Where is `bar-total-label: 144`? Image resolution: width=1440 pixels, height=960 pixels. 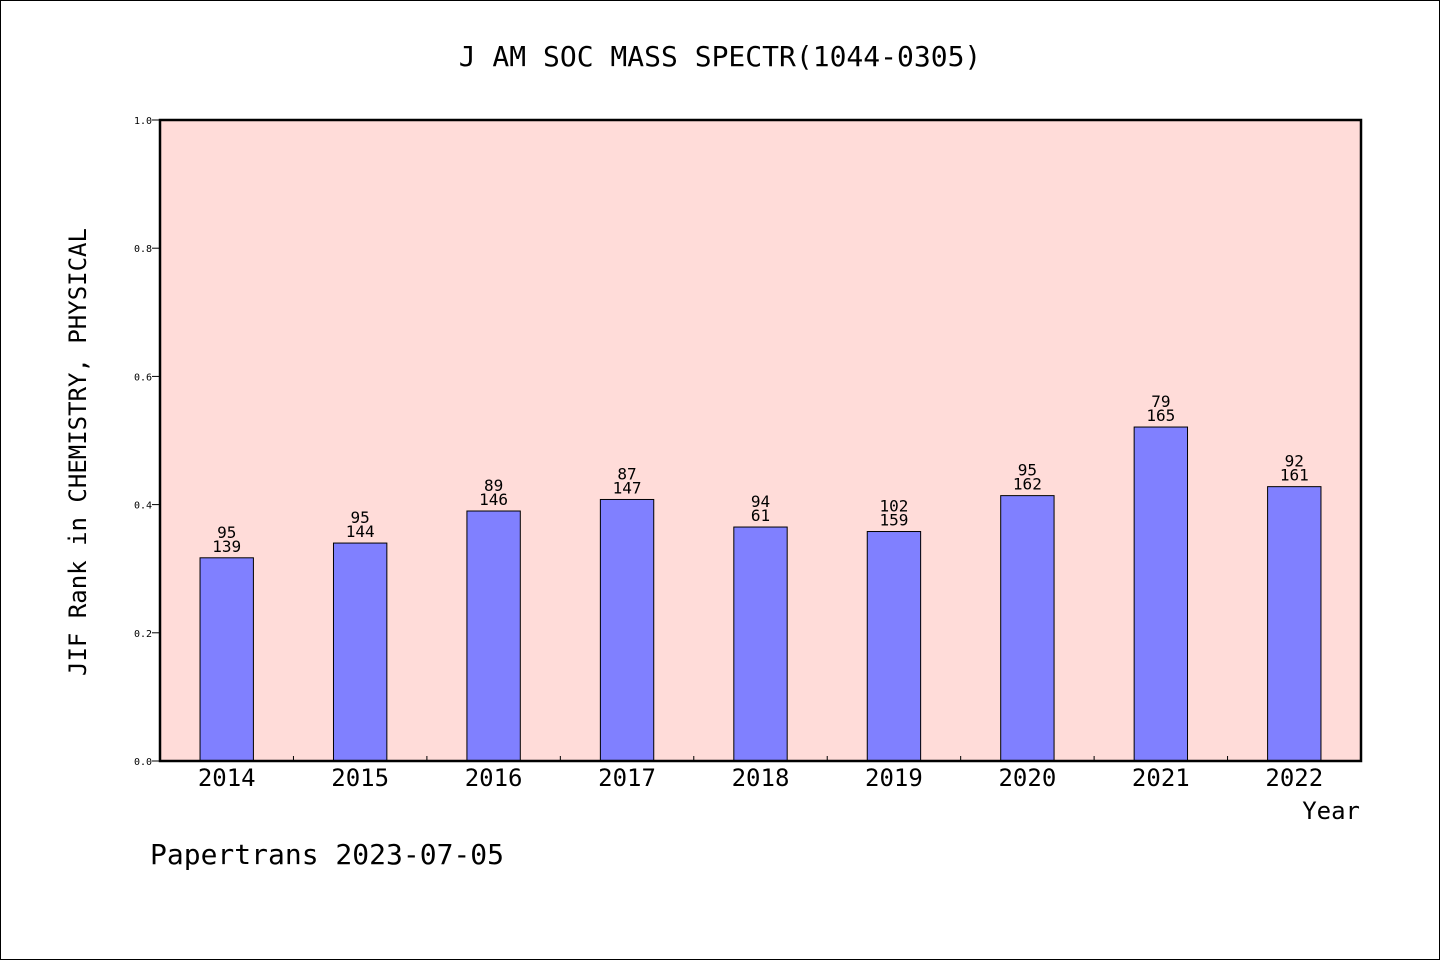 bar-total-label: 144 is located at coordinates (360, 531).